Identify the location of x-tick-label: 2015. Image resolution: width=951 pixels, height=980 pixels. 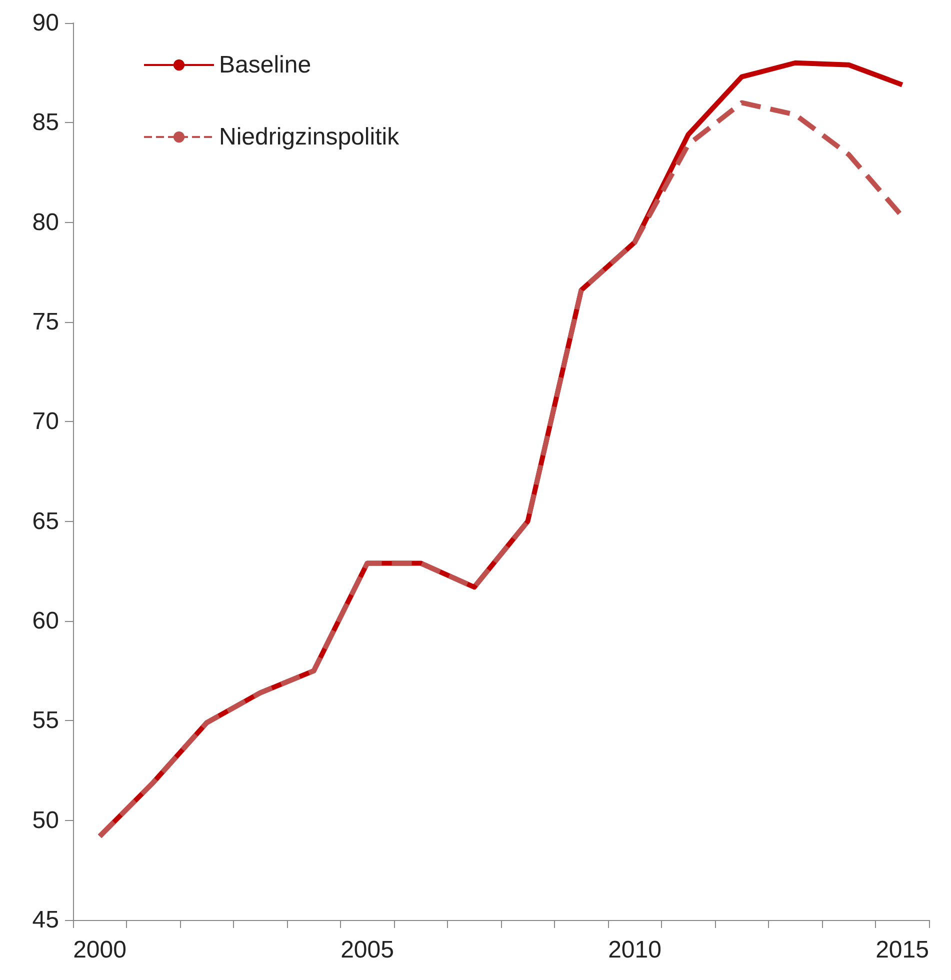
(902, 950).